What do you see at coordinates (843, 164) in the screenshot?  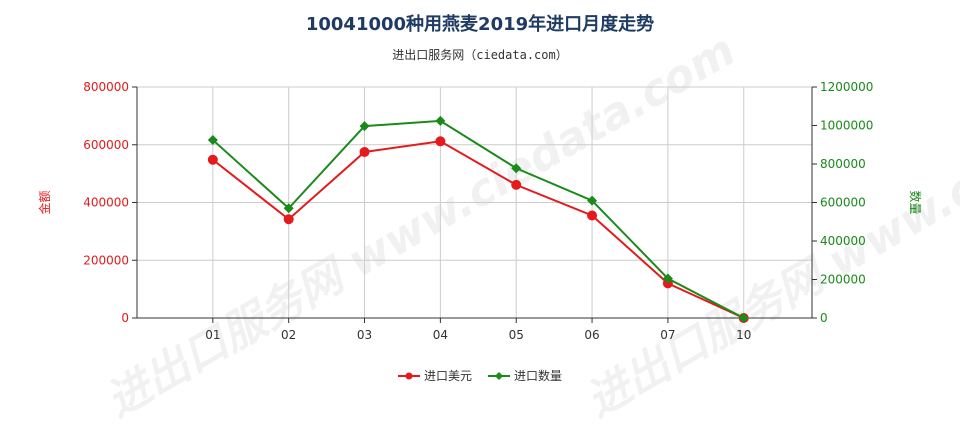 I see `y-tick-right-label: 800000` at bounding box center [843, 164].